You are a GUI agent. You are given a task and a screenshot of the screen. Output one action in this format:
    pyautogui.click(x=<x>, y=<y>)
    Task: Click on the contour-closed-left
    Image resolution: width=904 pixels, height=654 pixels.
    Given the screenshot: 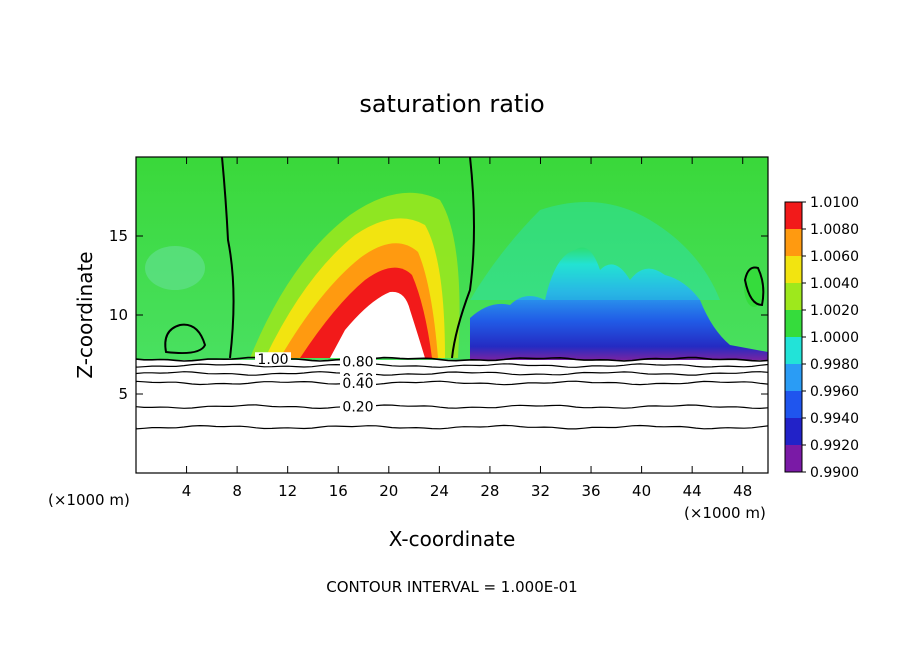 What is the action you would take?
    pyautogui.click(x=185, y=339)
    